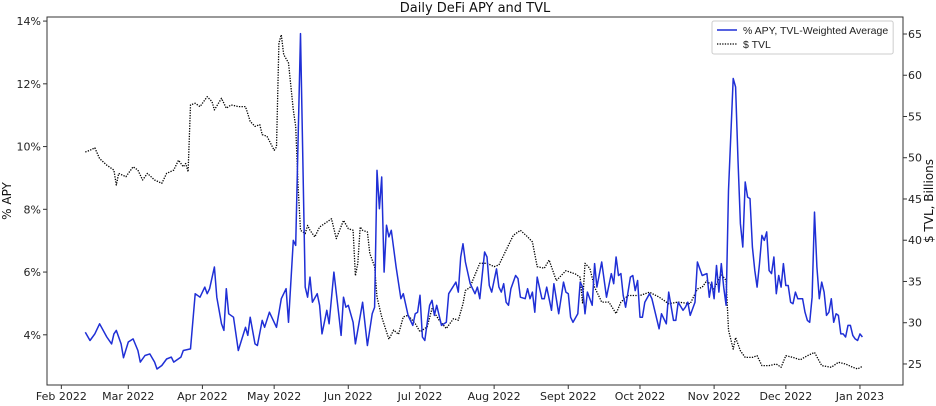 This screenshot has width=936, height=406. I want to click on y-axis-left-title: % APY, so click(7, 200).